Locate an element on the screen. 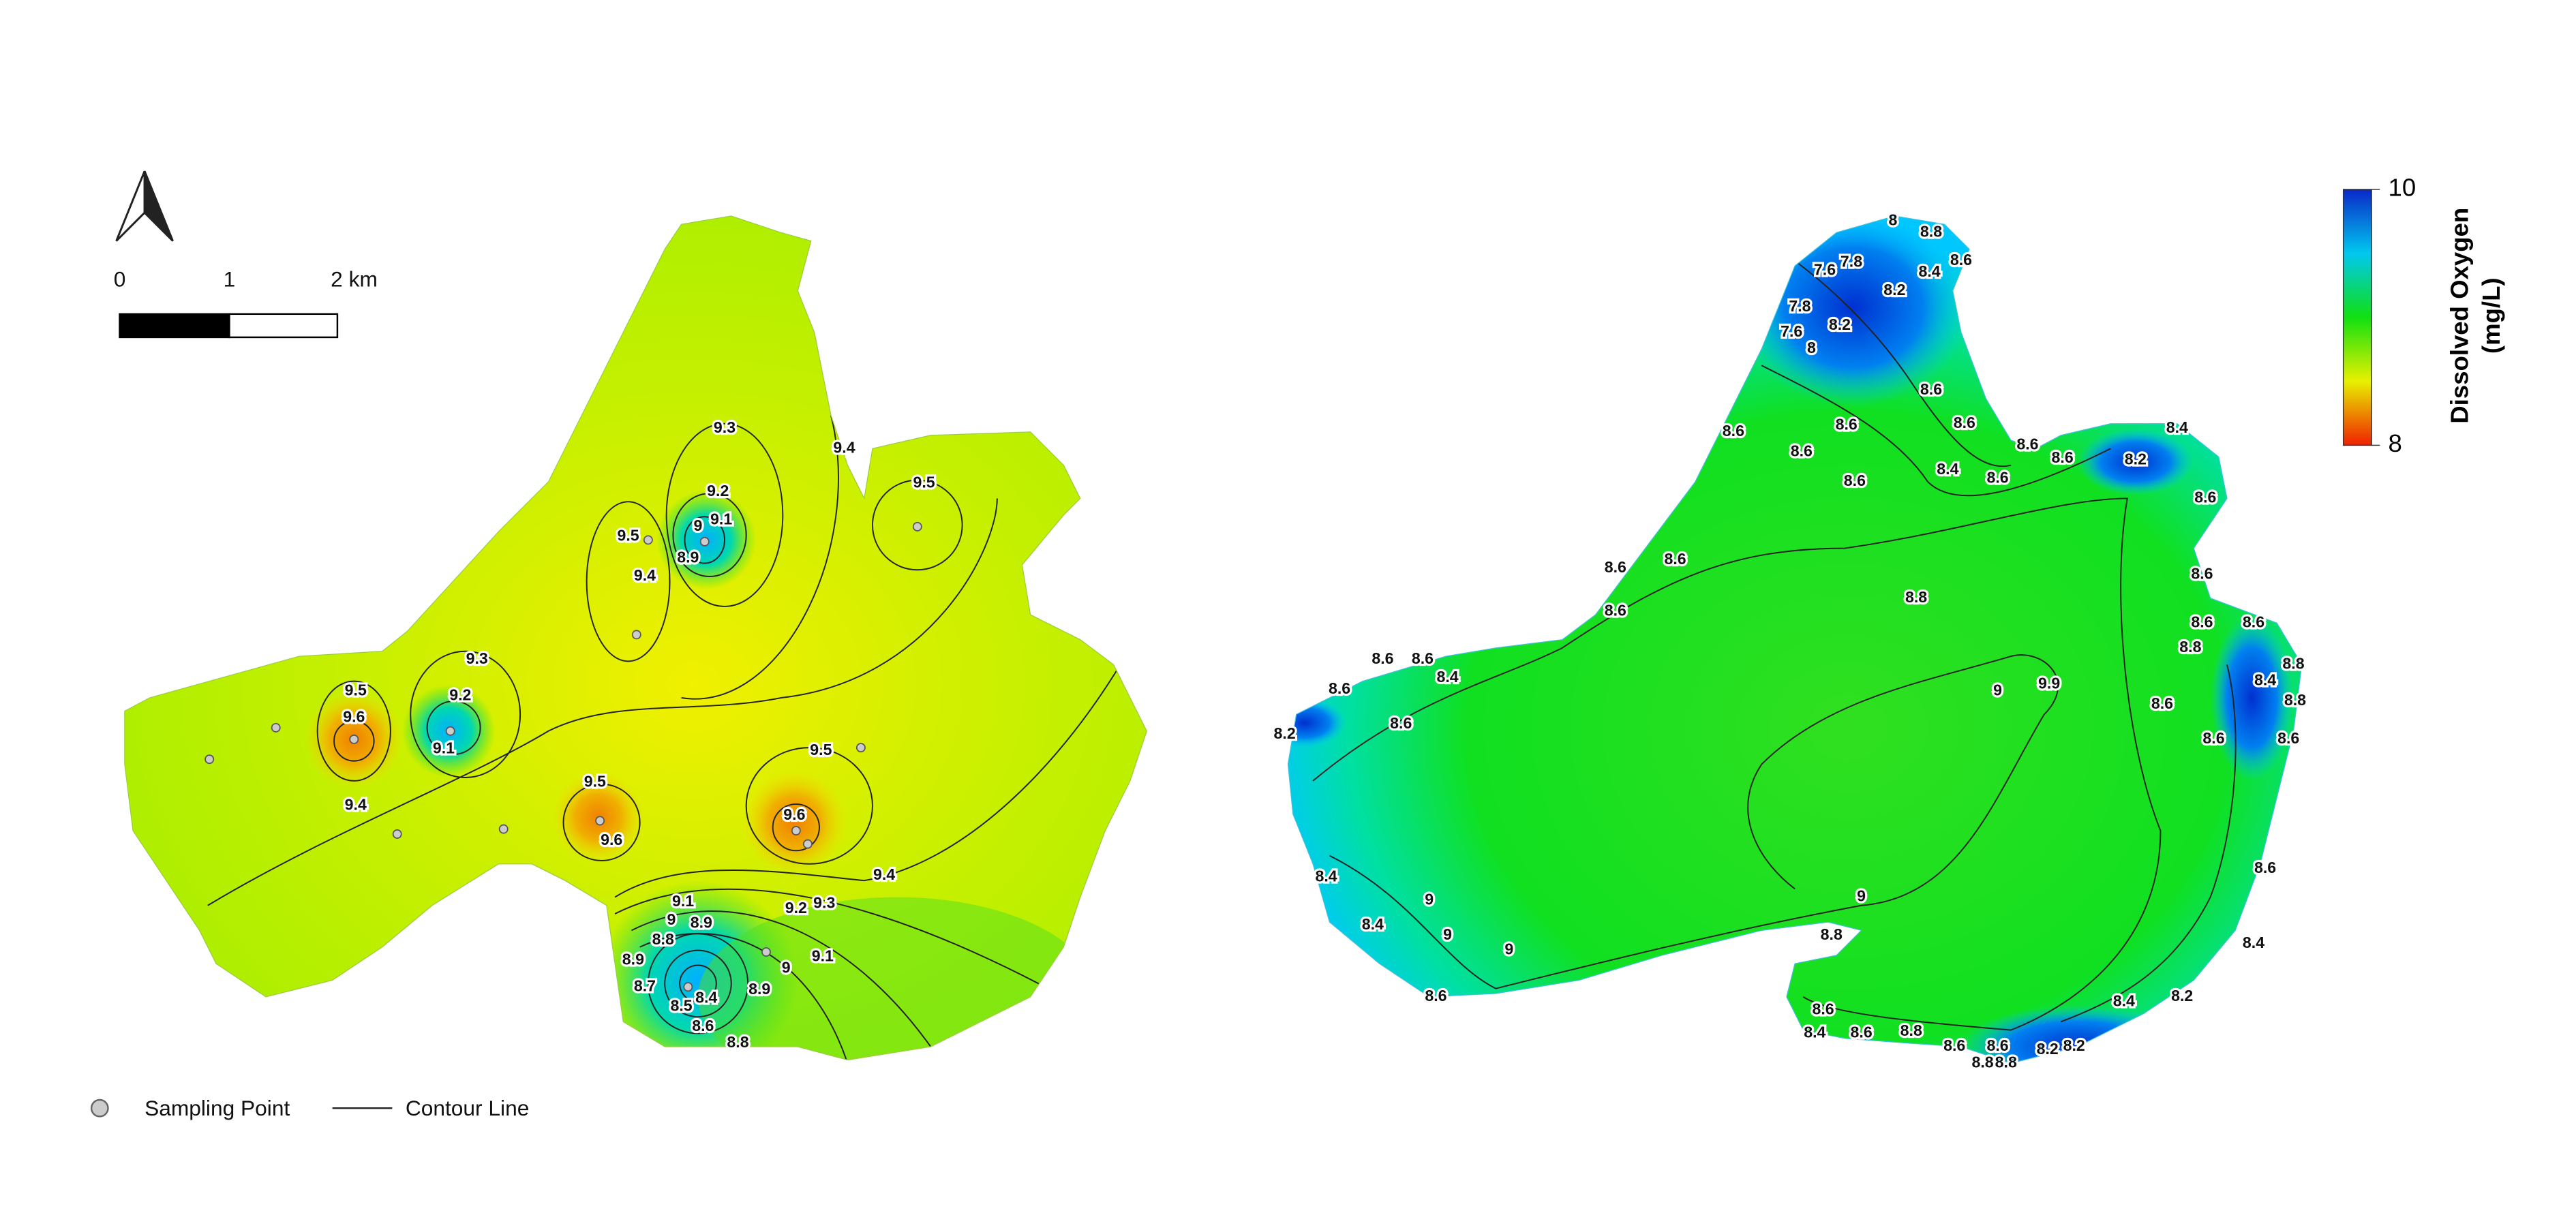 The height and width of the screenshot is (1215, 2576). scale-bar: 0 1 2 km is located at coordinates (246, 302).